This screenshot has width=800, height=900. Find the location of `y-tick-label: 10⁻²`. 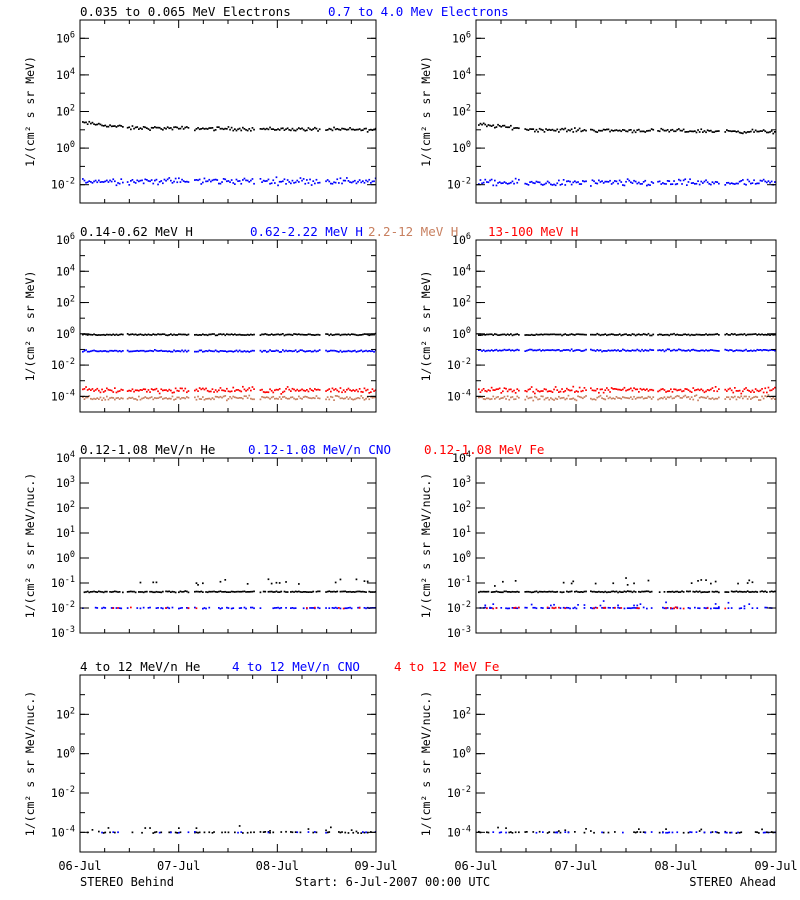

y-tick-label: 10⁻² is located at coordinates (459, 607).